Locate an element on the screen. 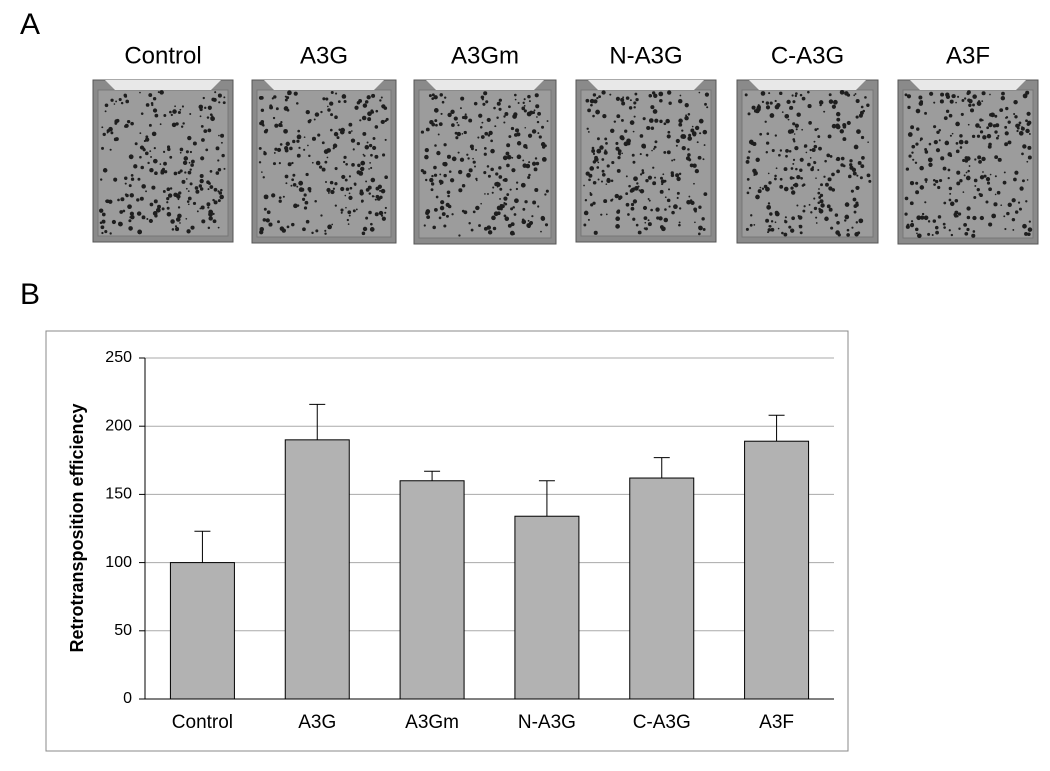 The height and width of the screenshot is (771, 1050). panel-label: B is located at coordinates (30, 294).